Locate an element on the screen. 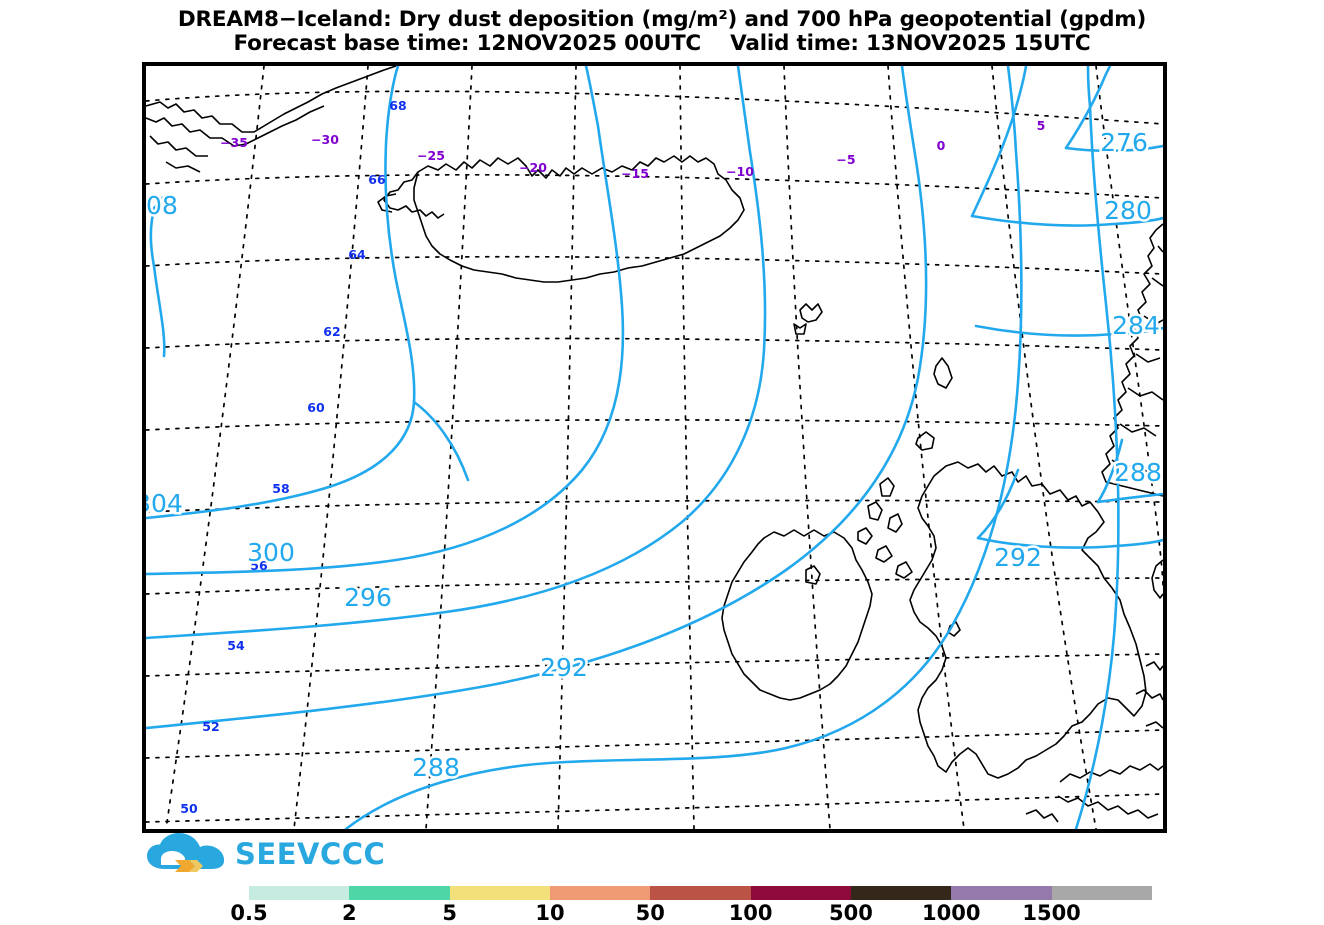 This screenshot has width=1324, height=925. latitude-labels: 68 66 64 62 60 58 56 54 52 50 is located at coordinates (293, 457).